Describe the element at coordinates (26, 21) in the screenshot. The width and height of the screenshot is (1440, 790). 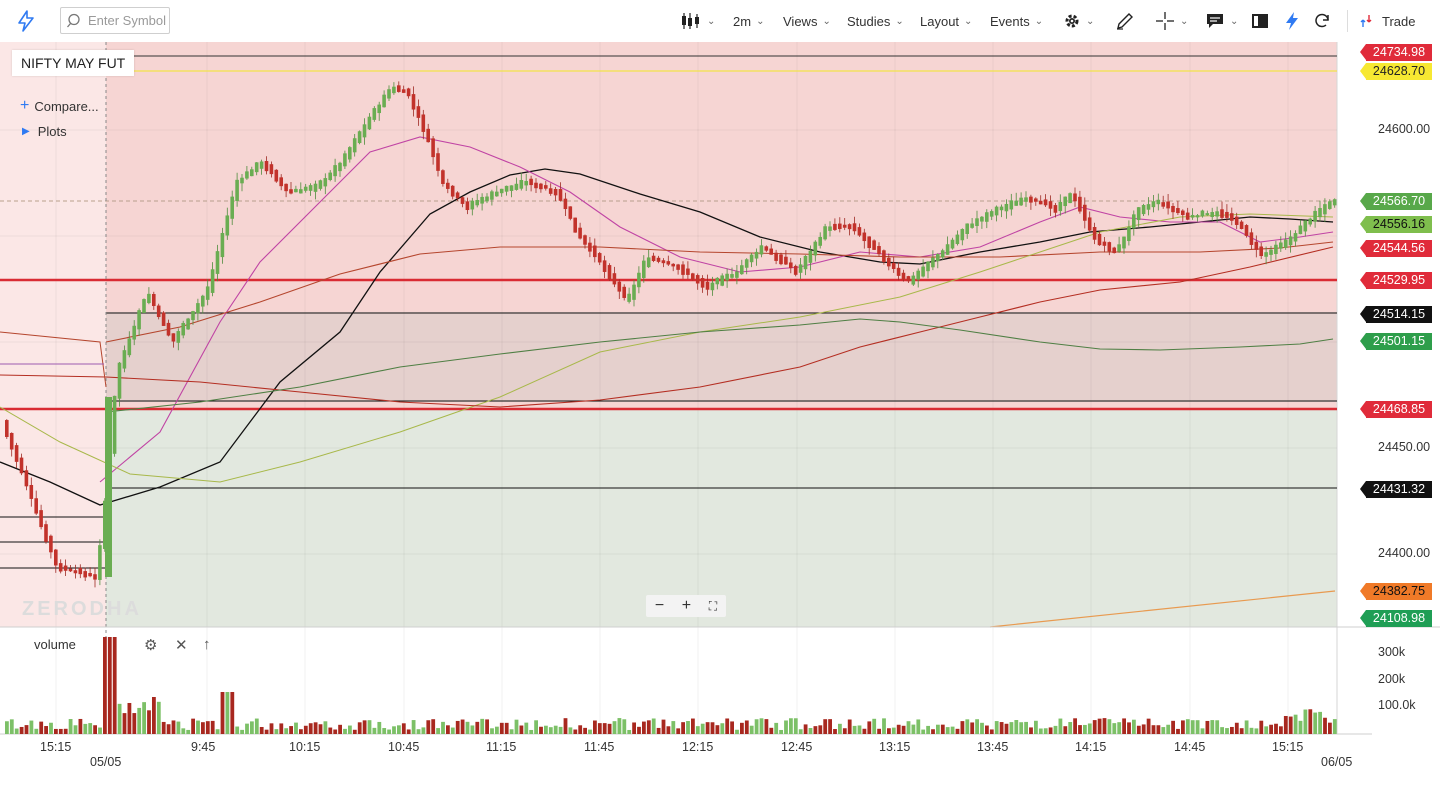
I see `brand-bolt-icon` at that location.